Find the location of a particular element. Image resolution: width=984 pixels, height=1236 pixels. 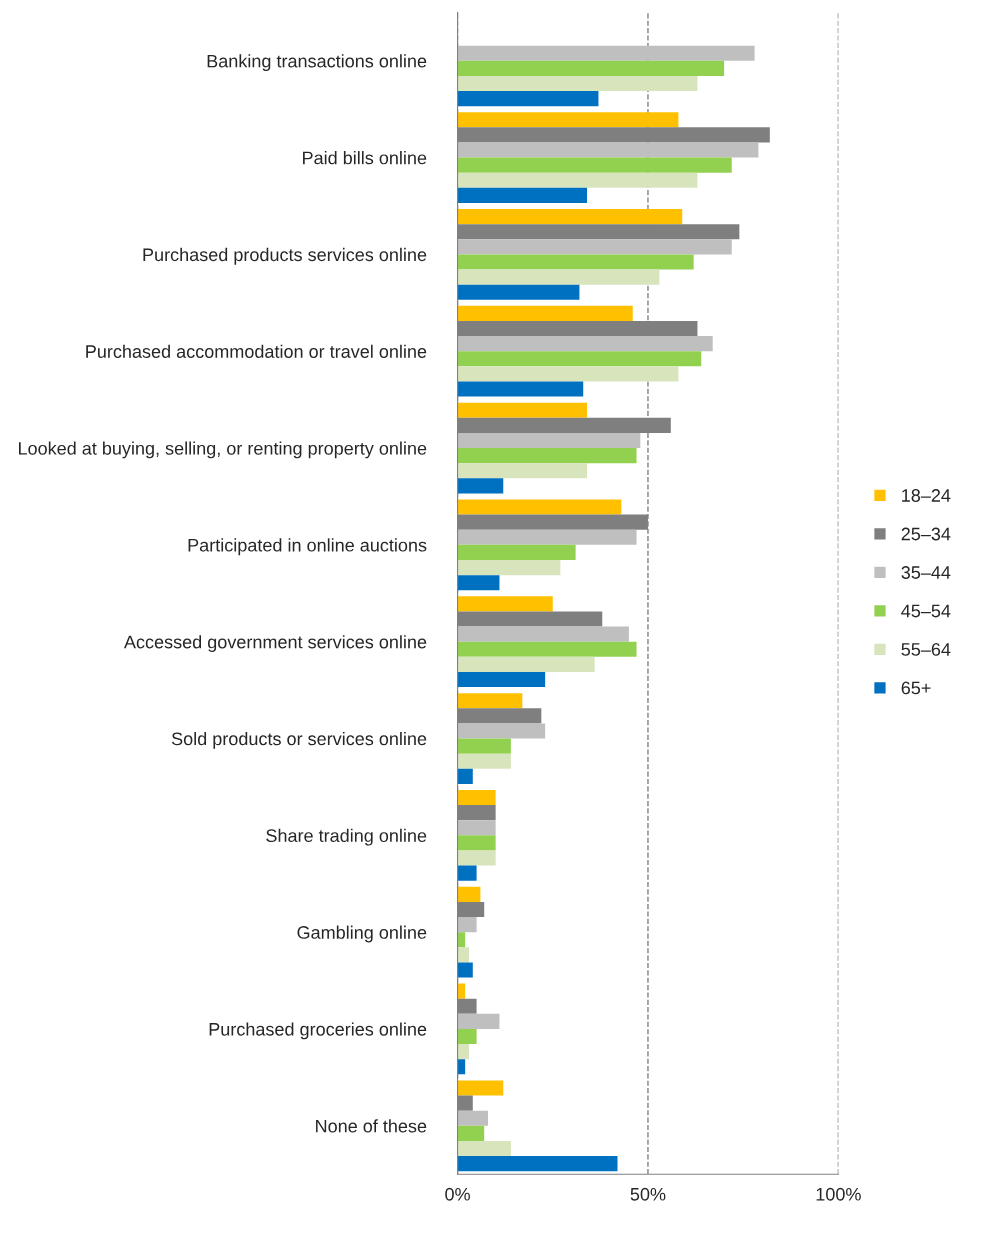

legend-label: 55–64 is located at coordinates (926, 649).